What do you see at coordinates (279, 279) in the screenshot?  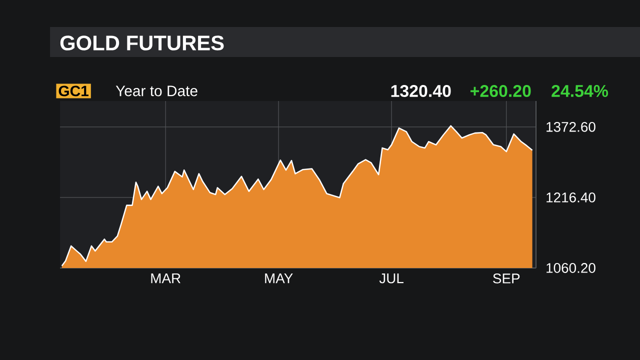 I see `x-tick-label: MAY` at bounding box center [279, 279].